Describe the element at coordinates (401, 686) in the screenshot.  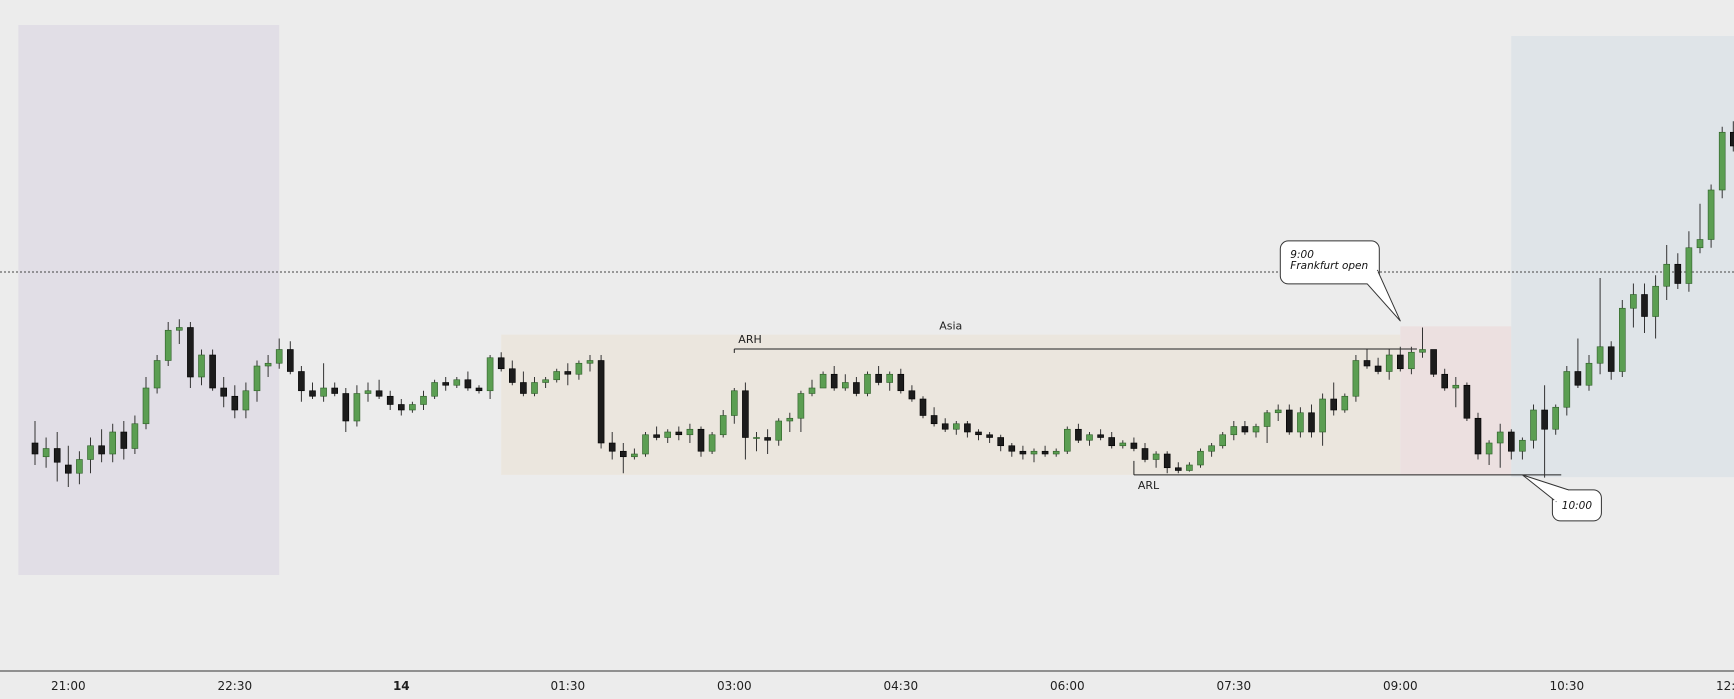
I see `x-tick-label: 14` at that location.